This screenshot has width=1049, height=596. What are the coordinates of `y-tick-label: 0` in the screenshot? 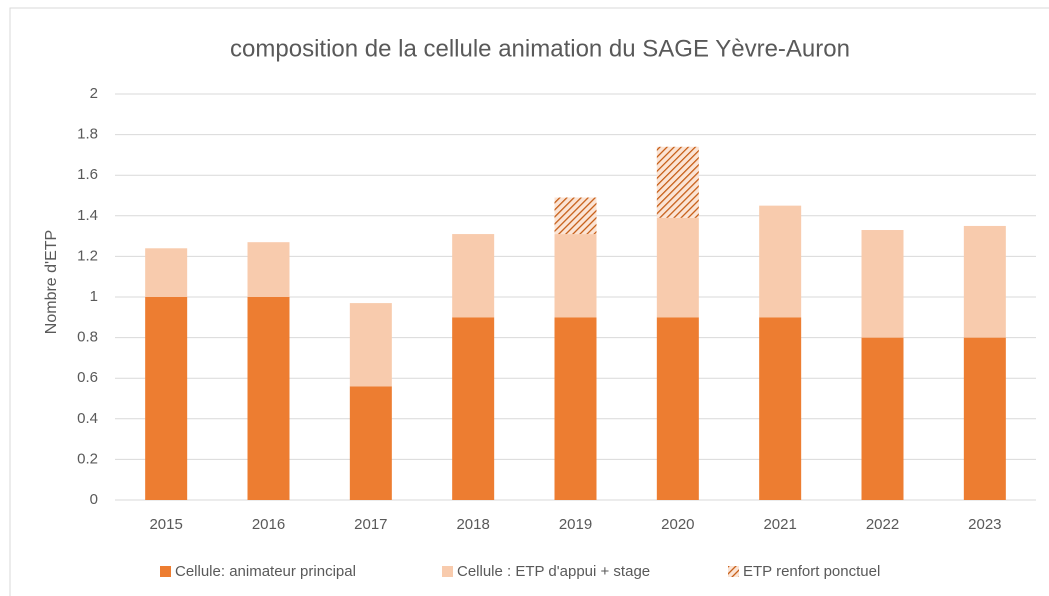 It's located at (94, 499).